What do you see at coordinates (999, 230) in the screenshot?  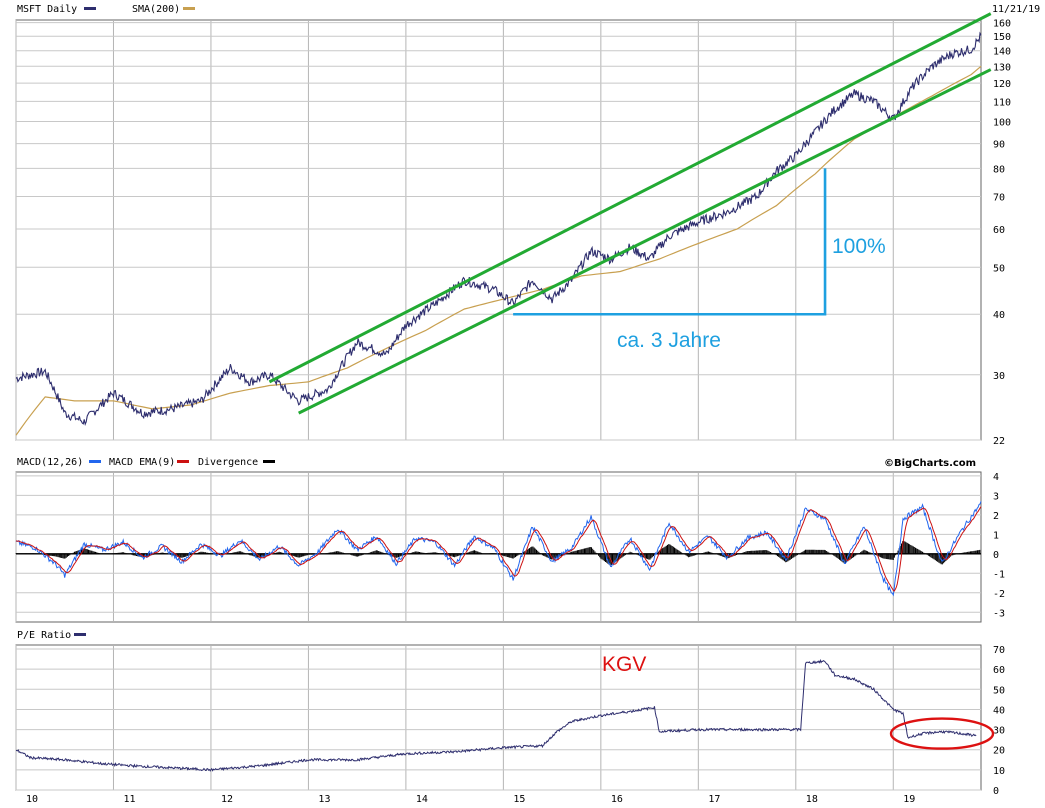 I see `price-y-tick-label: 60` at bounding box center [999, 230].